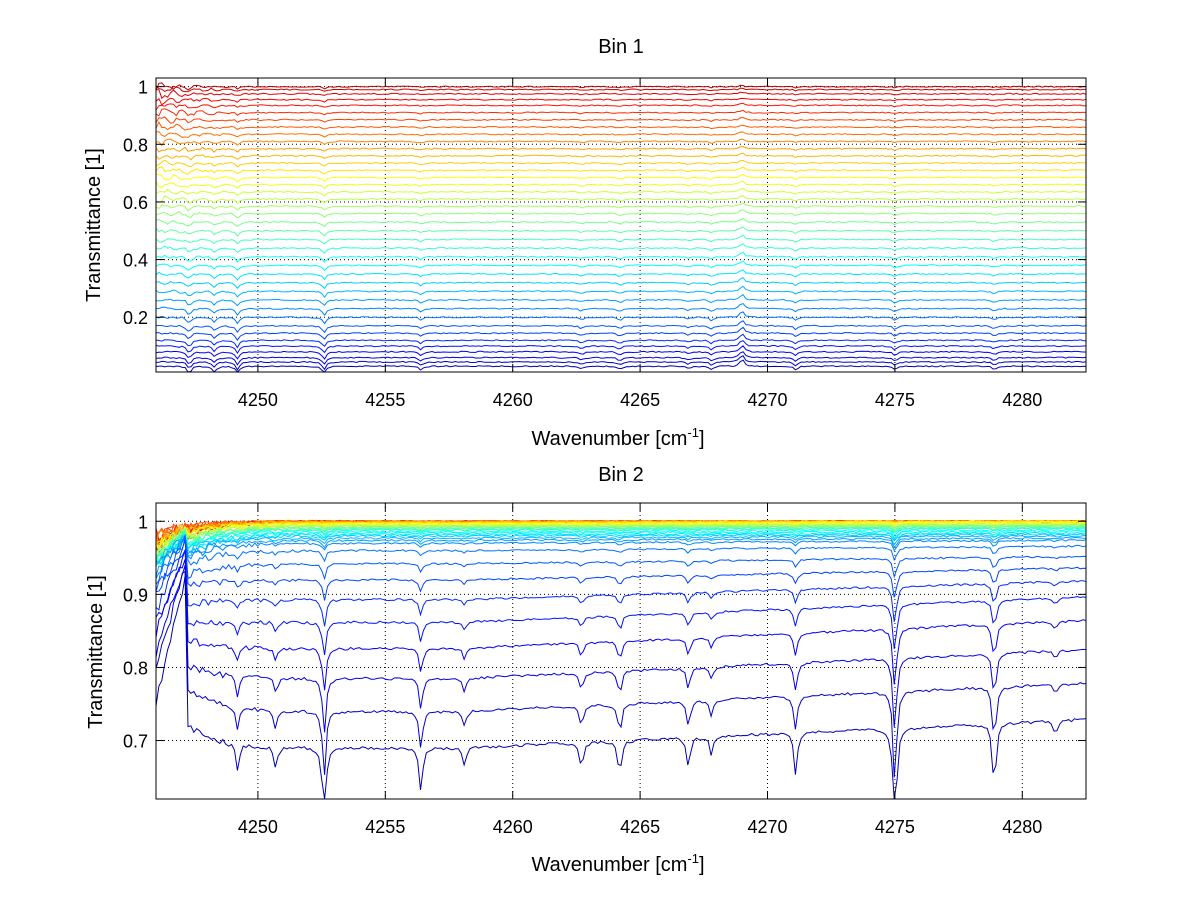 The width and height of the screenshot is (1200, 901). Describe the element at coordinates (617, 437) in the screenshot. I see `subplot-1-xlabel: Wavenumber [cm-1]` at that location.